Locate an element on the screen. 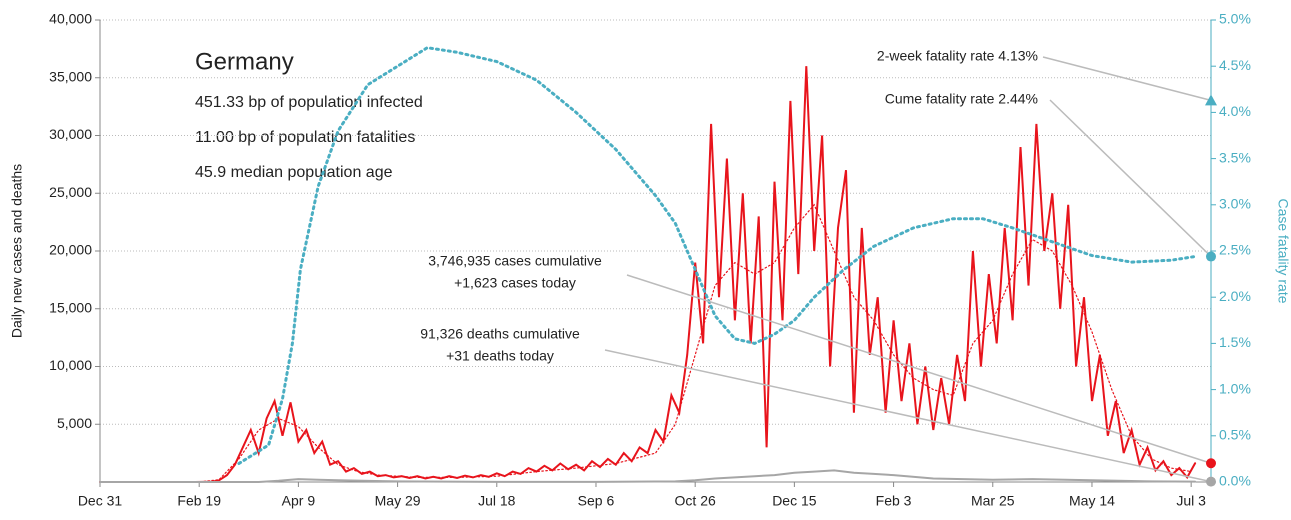 The height and width of the screenshot is (520, 1291). x-tick-label: Dec 15 is located at coordinates (794, 501).